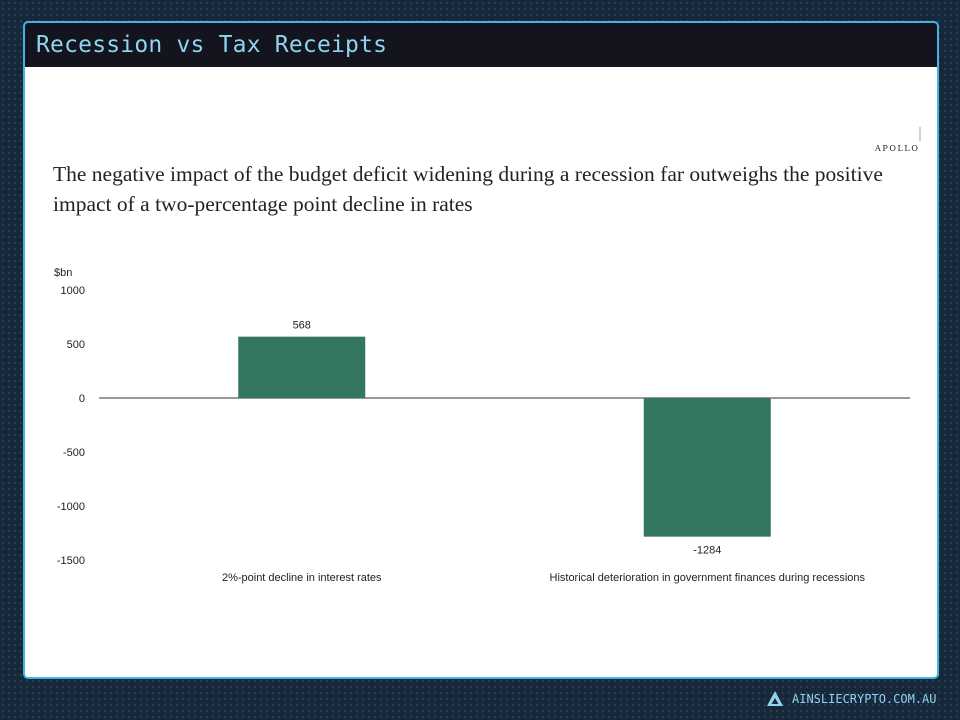 The image size is (960, 720). What do you see at coordinates (73, 291) in the screenshot?
I see `y-tick-label: 1000` at bounding box center [73, 291].